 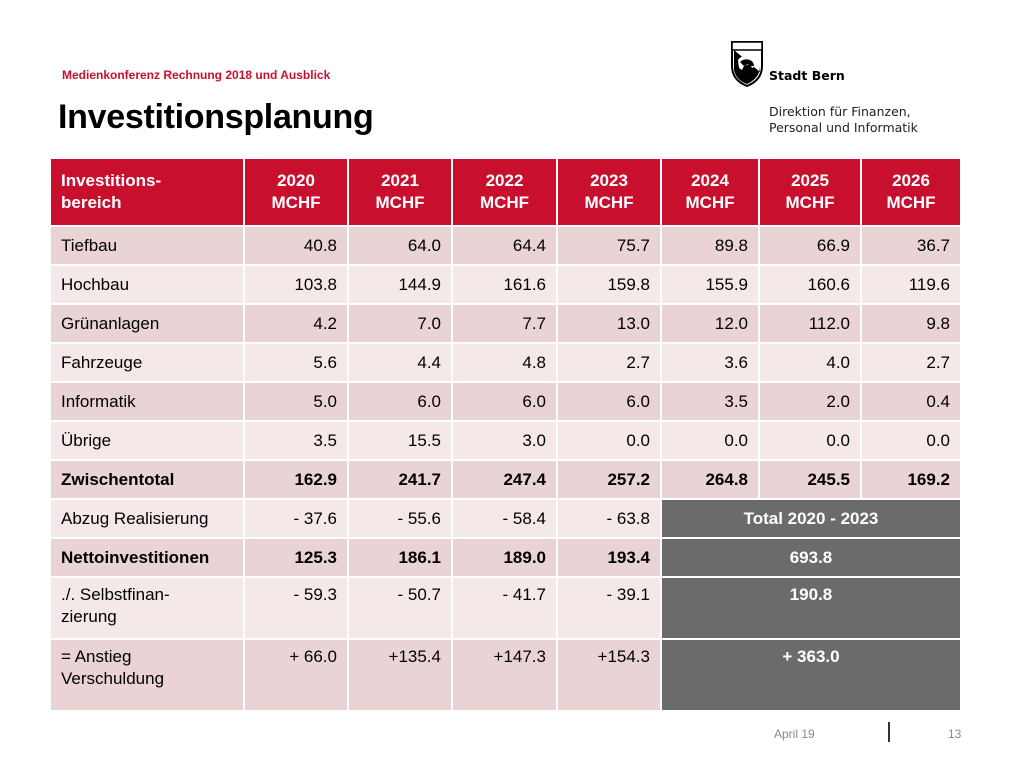 I want to click on table-cell: +154.3, so click(x=609, y=675).